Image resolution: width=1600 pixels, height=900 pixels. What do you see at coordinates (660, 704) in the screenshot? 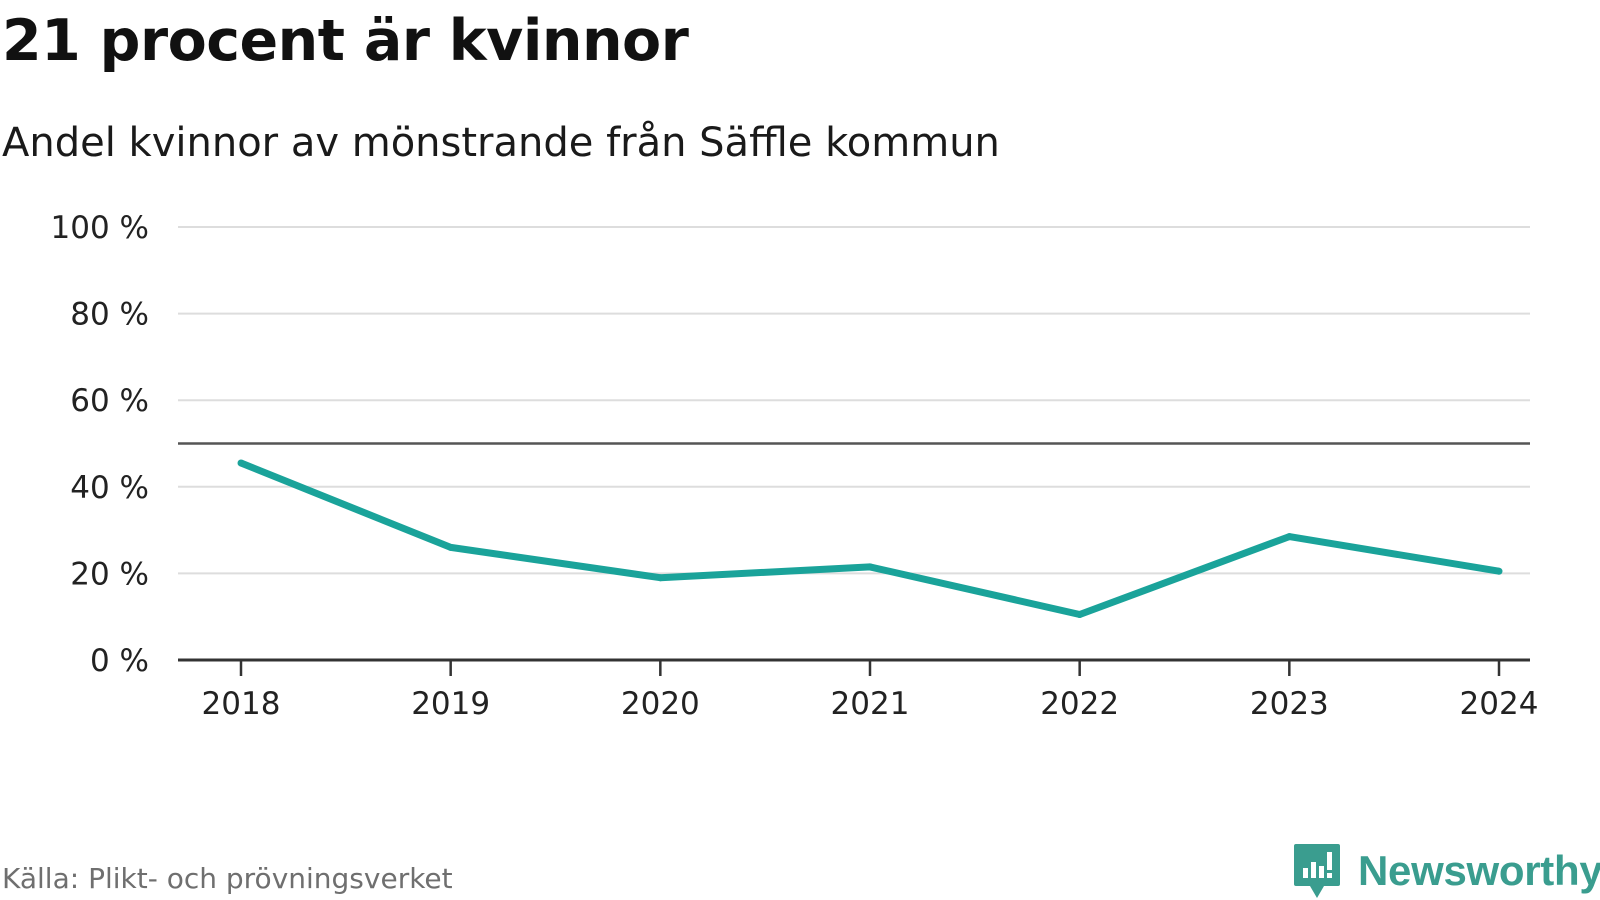
I see `x-tick-label: 2020` at bounding box center [660, 704].